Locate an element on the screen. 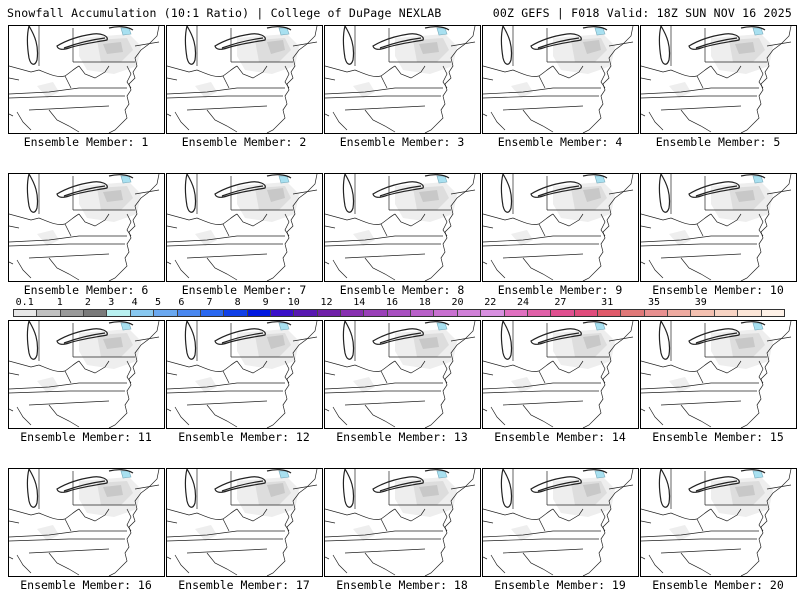  colorbar-tick-label: 39 is located at coordinates (700, 302).